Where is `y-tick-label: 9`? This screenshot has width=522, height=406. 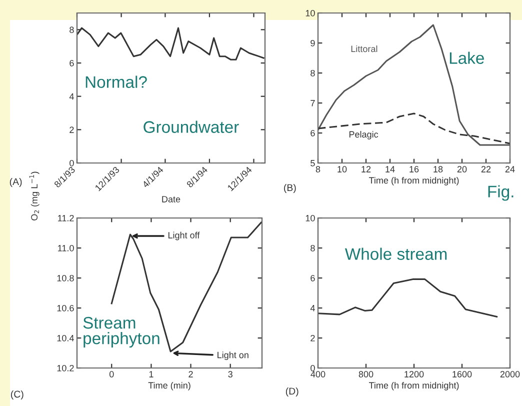
y-tick-label: 9 is located at coordinates (312, 43).